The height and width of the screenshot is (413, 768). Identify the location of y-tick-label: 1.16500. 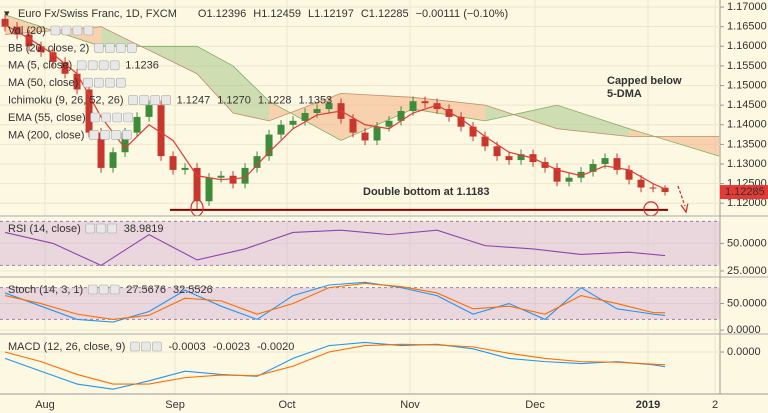
(747, 27).